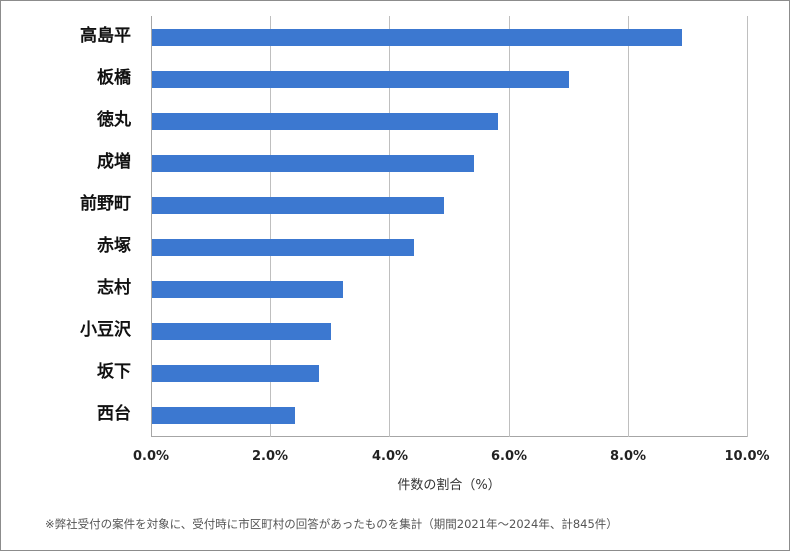 Image resolution: width=790 pixels, height=551 pixels. I want to click on x-axis-line, so click(449, 436).